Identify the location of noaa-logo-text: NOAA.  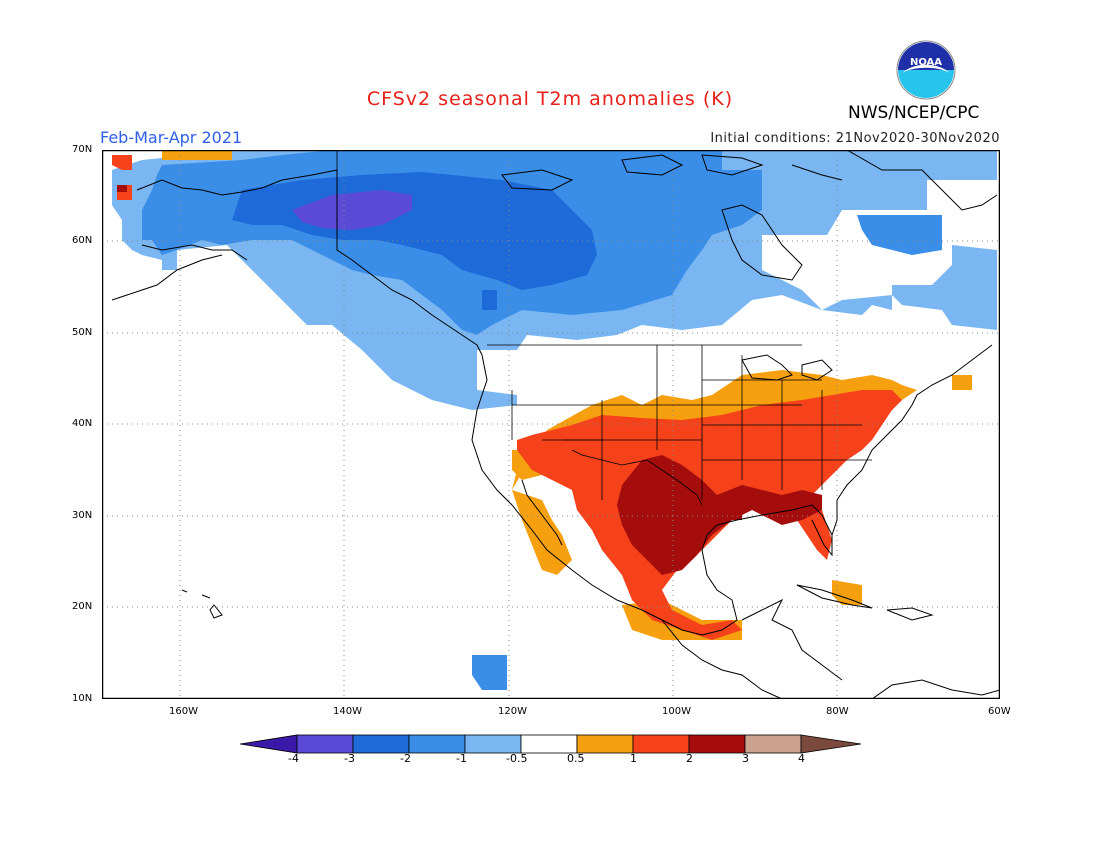
(926, 62).